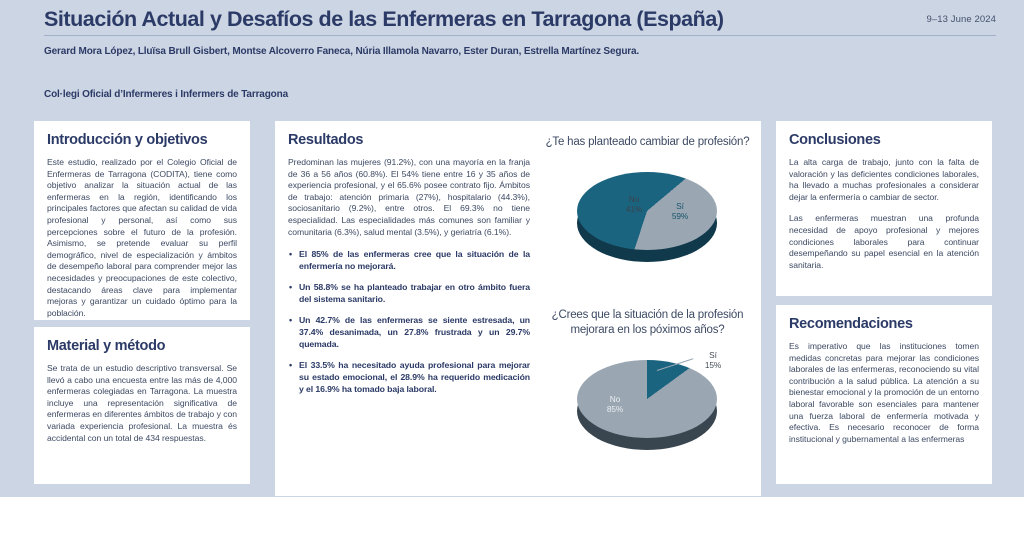 The width and height of the screenshot is (1024, 555). I want to click on header-divider, so click(520, 35).